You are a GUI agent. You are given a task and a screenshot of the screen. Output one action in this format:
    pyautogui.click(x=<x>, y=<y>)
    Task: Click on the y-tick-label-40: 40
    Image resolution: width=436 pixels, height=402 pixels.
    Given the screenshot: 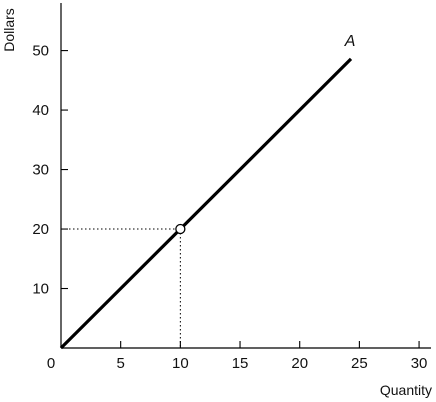 What is the action you would take?
    pyautogui.click(x=40, y=110)
    